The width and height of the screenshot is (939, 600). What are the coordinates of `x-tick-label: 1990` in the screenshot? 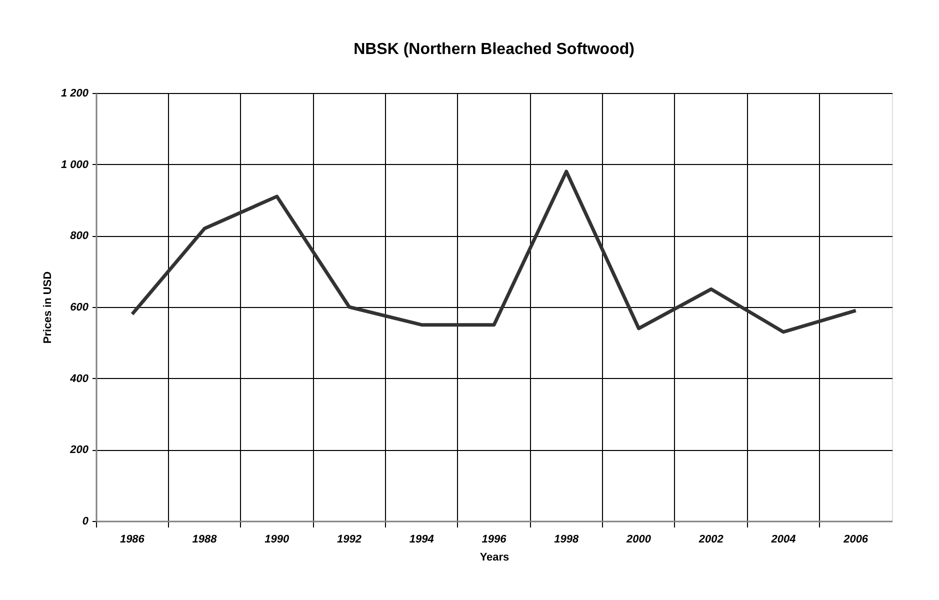 It's located at (277, 540).